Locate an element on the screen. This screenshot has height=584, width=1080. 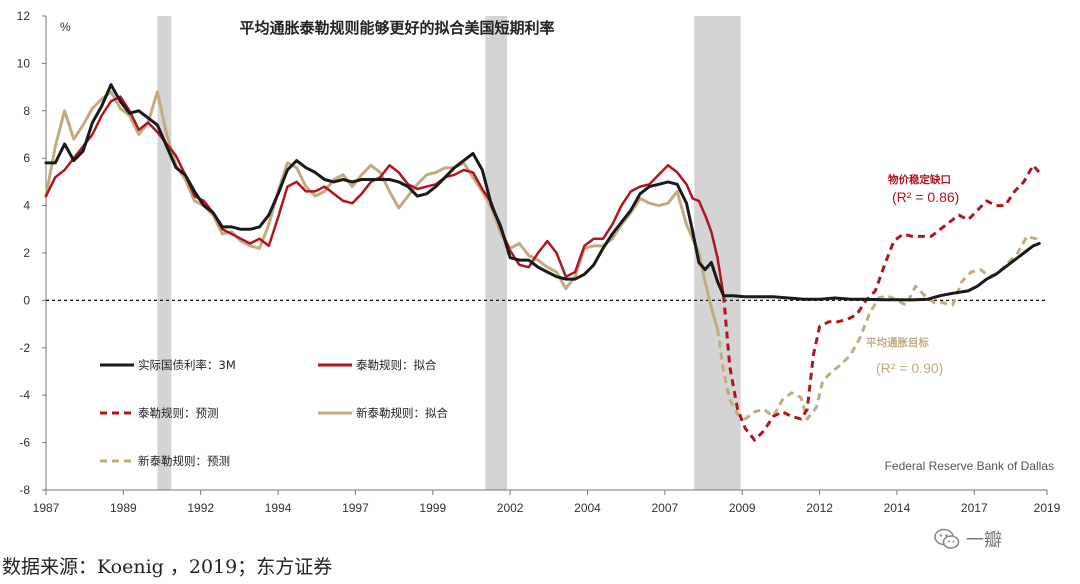
legend-label-4: 新泰勒规则：预测 is located at coordinates (184, 461).